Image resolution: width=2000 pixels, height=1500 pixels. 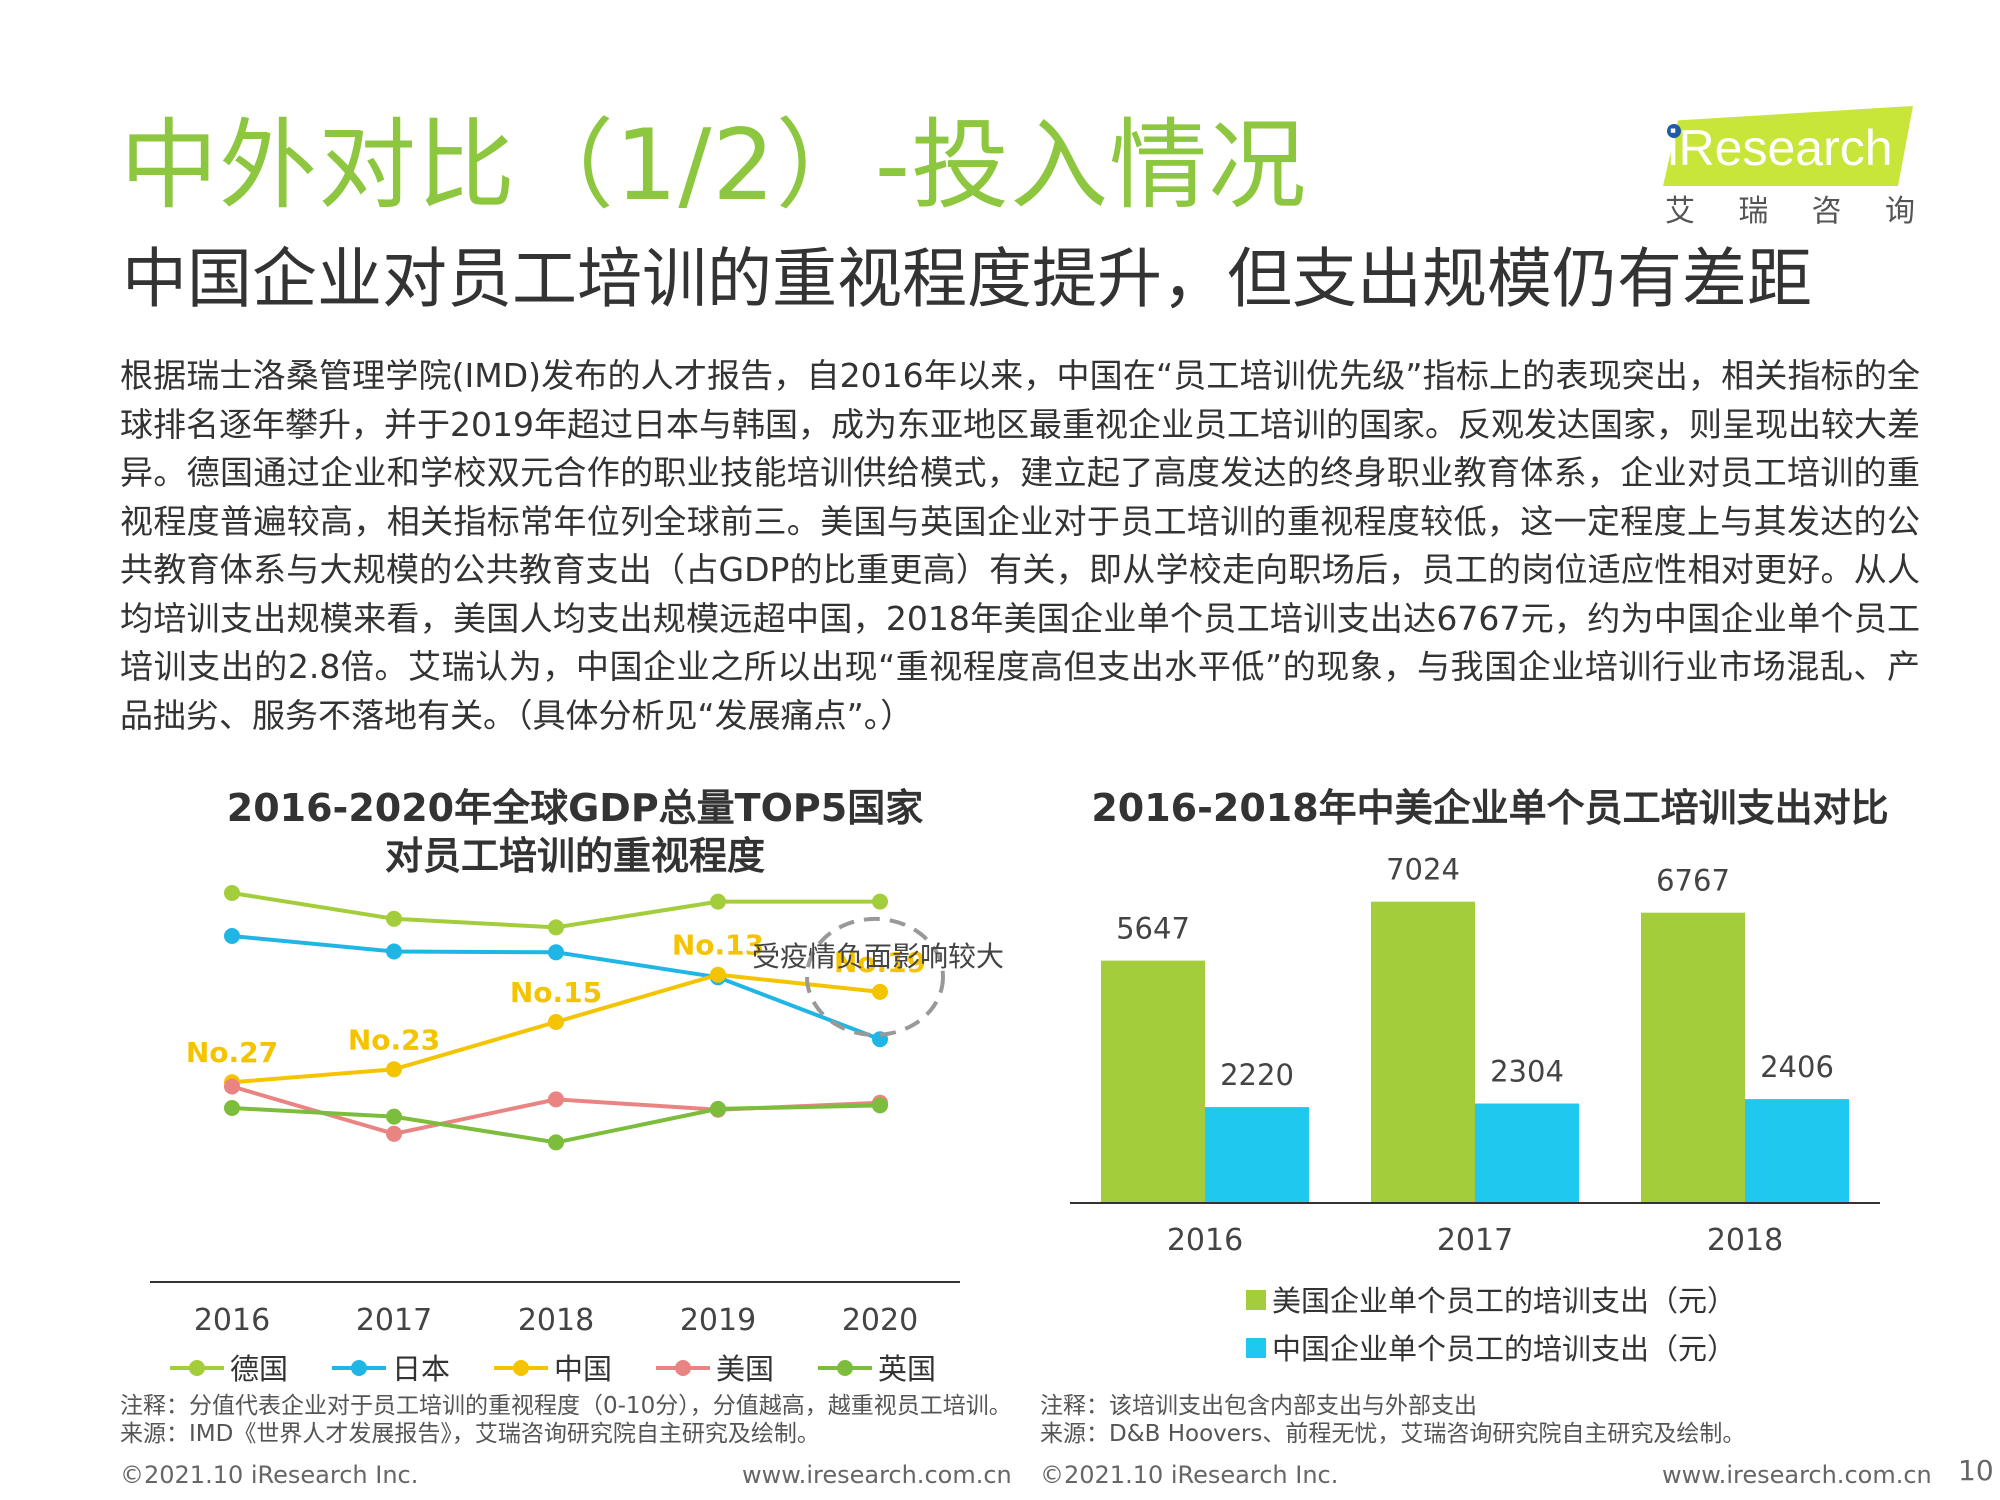 I want to click on logo-char: 艾, so click(x=1680, y=211).